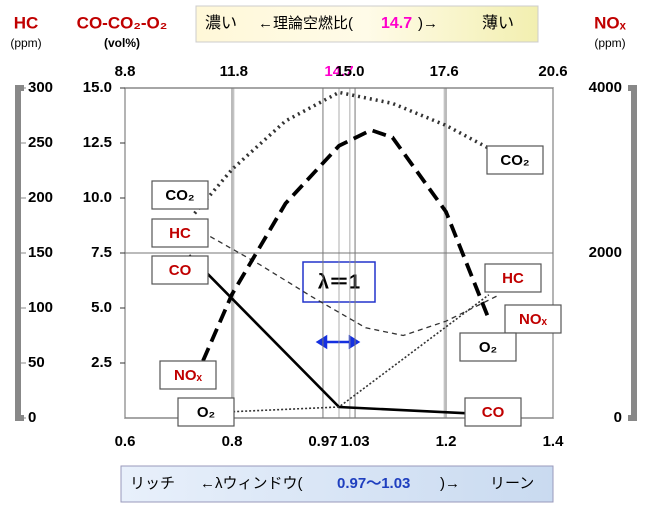  What do you see at coordinates (122, 22) in the screenshot?
I see `vol-header: CO-CO₂-O₂` at bounding box center [122, 22].